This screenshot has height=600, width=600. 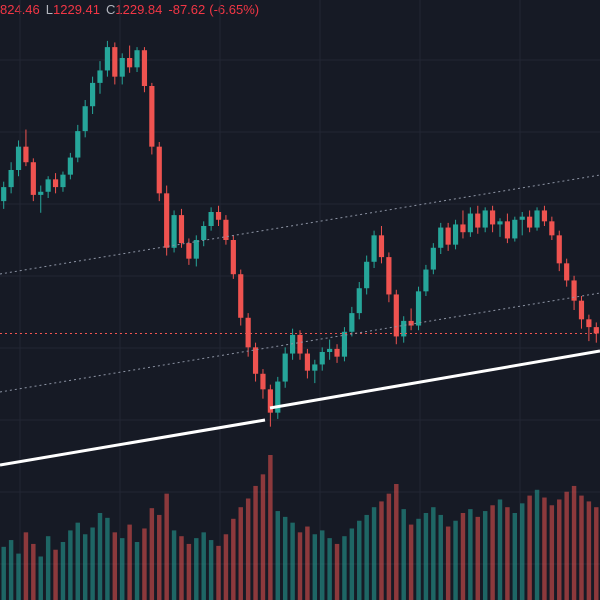 I want to click on change-value: -87.62, so click(x=187, y=9).